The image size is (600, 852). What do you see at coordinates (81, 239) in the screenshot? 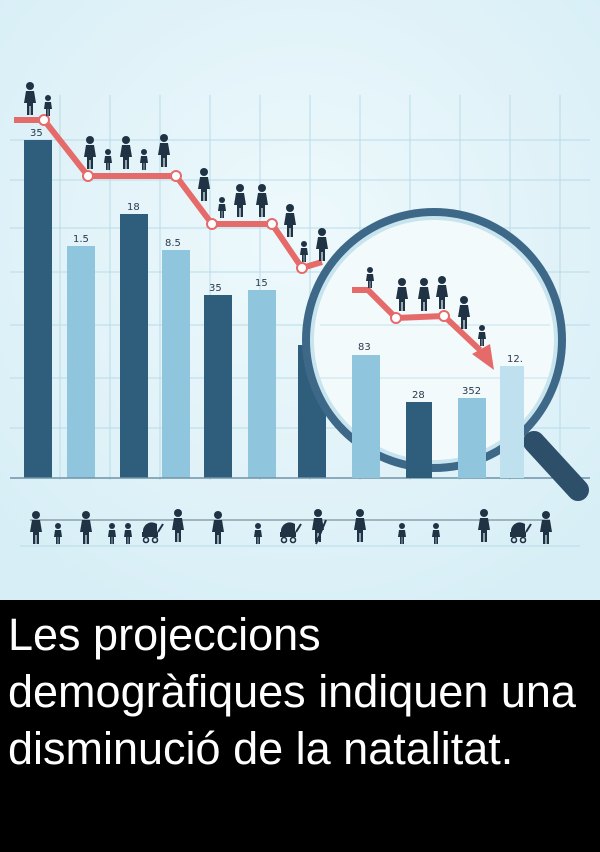
I see `bar-label: 1.5` at bounding box center [81, 239].